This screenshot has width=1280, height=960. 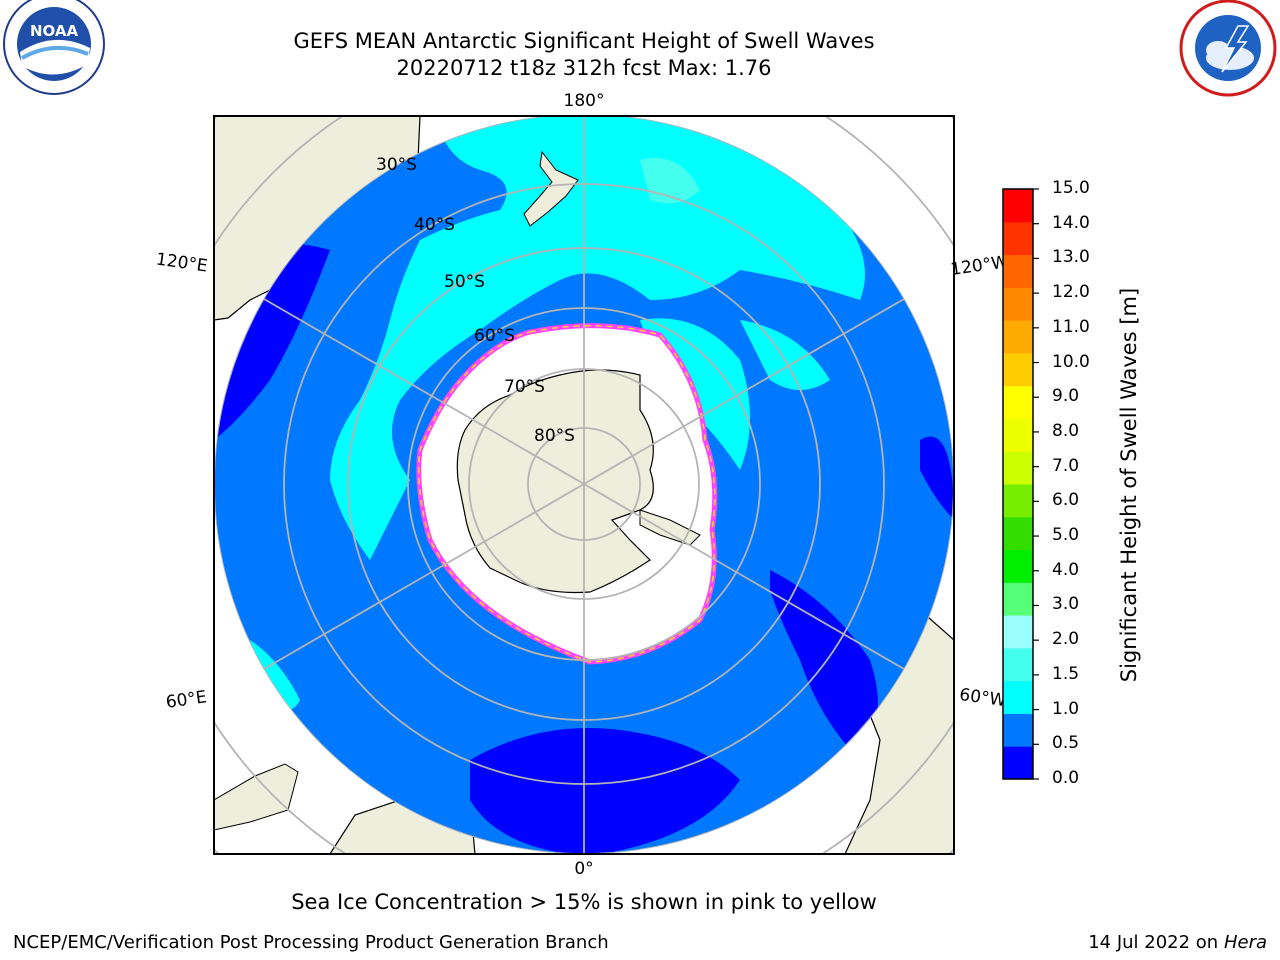 I want to click on lon-label-60w: 60°W, so click(x=982, y=698).